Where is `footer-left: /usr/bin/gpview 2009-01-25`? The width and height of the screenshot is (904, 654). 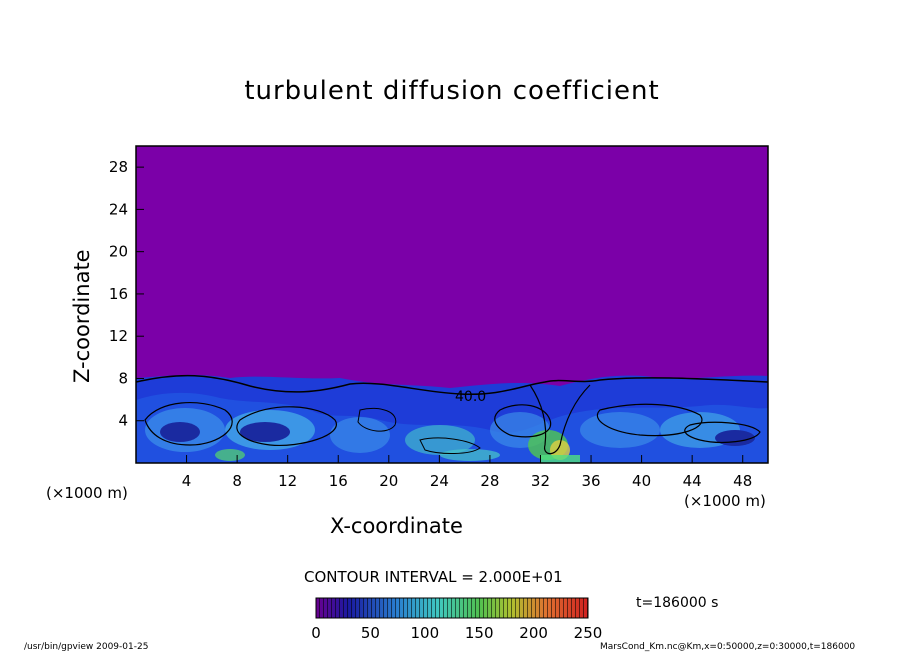 footer-left: /usr/bin/gpview 2009-01-25 is located at coordinates (86, 647).